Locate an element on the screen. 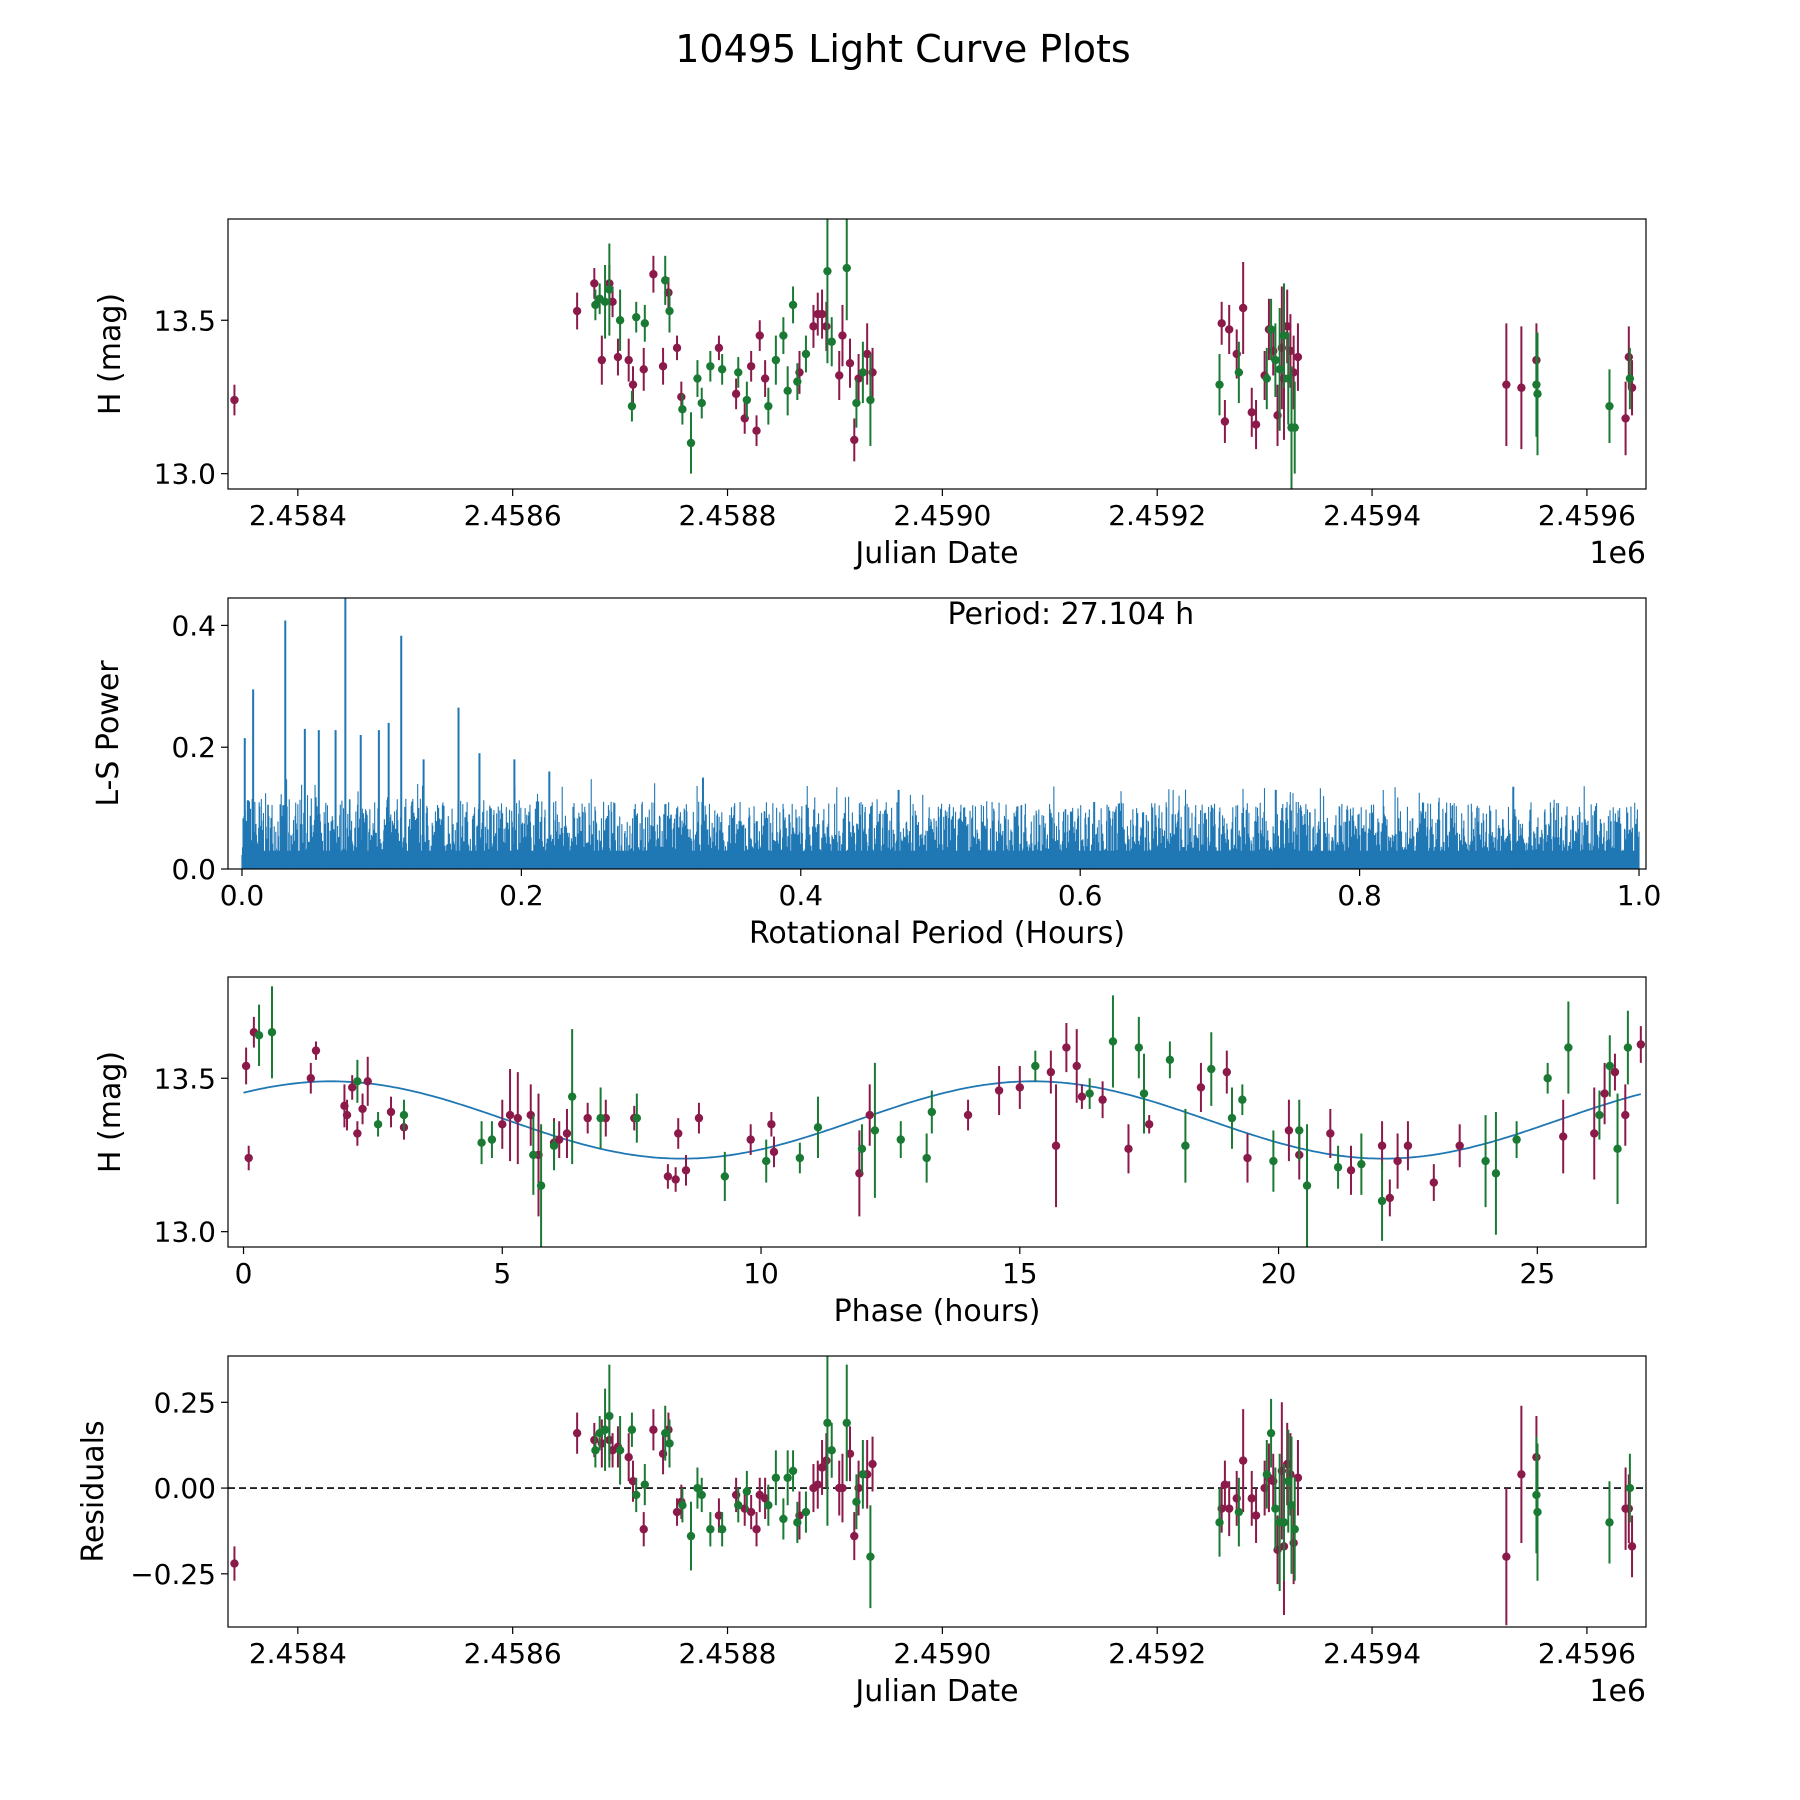 The height and width of the screenshot is (1800, 1800). x-axis-label: Phase (hours) is located at coordinates (937, 1311).